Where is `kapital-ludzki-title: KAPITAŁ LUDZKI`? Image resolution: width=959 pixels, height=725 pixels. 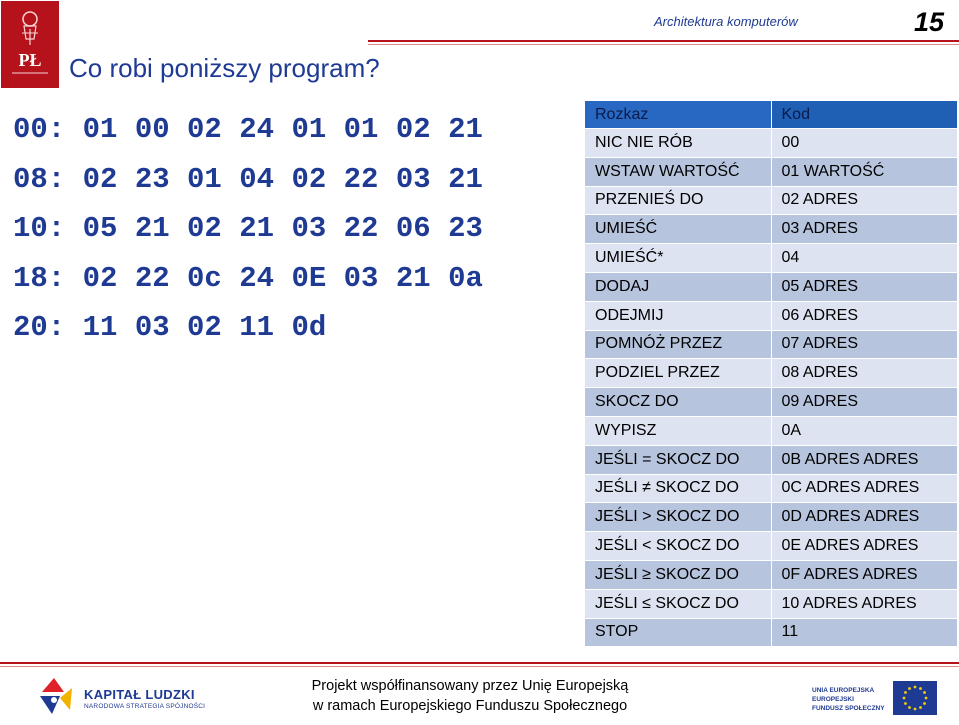
kapital-ludzki-title: KAPITAŁ LUDZKI is located at coordinates (139, 694).